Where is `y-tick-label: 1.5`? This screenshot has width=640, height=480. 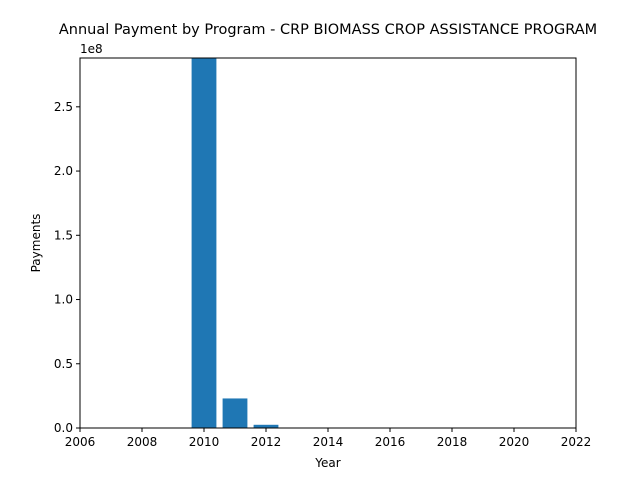 y-tick-label: 1.5 is located at coordinates (63, 235).